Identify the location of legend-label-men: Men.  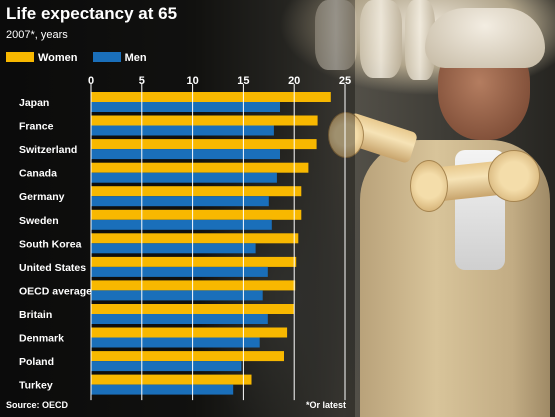
(135, 58).